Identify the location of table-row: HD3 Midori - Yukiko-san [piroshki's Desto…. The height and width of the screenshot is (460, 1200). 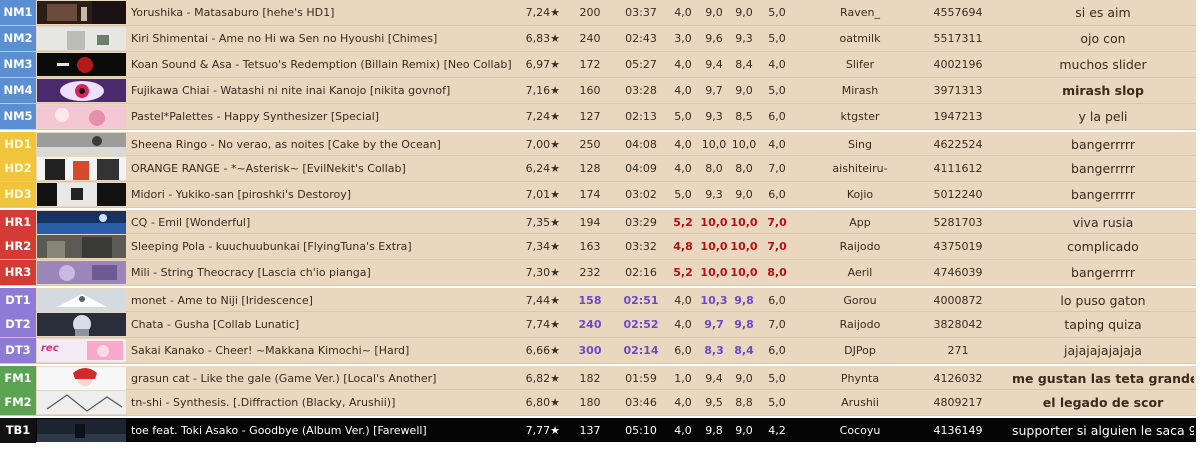
(598, 195).